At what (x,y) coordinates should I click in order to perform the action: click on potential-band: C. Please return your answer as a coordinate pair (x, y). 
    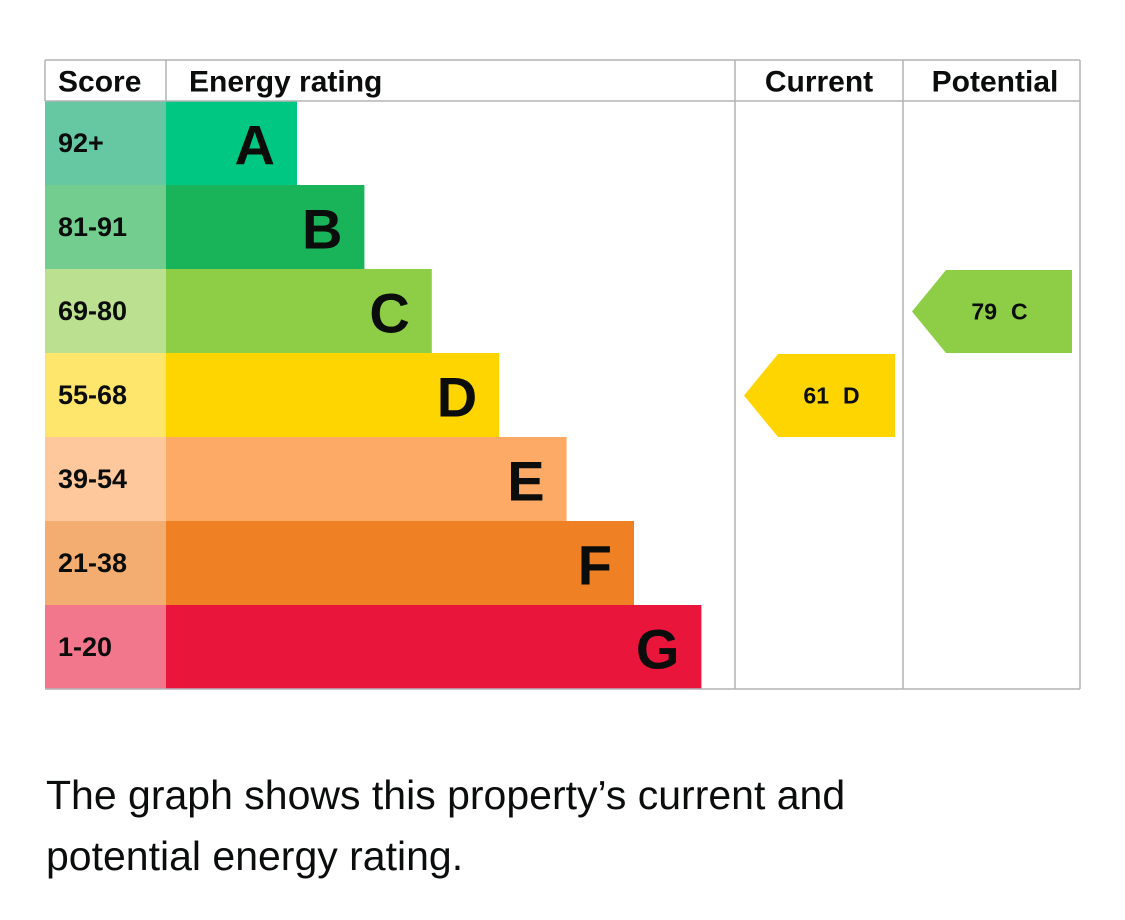
    Looking at the image, I should click on (1019, 312).